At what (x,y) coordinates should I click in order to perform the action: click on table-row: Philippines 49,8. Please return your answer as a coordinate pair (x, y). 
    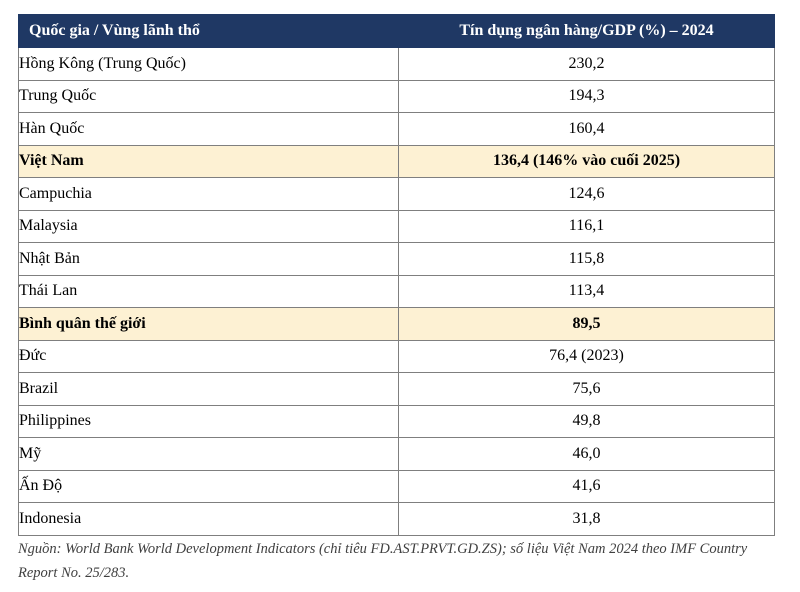
    Looking at the image, I should click on (396, 421).